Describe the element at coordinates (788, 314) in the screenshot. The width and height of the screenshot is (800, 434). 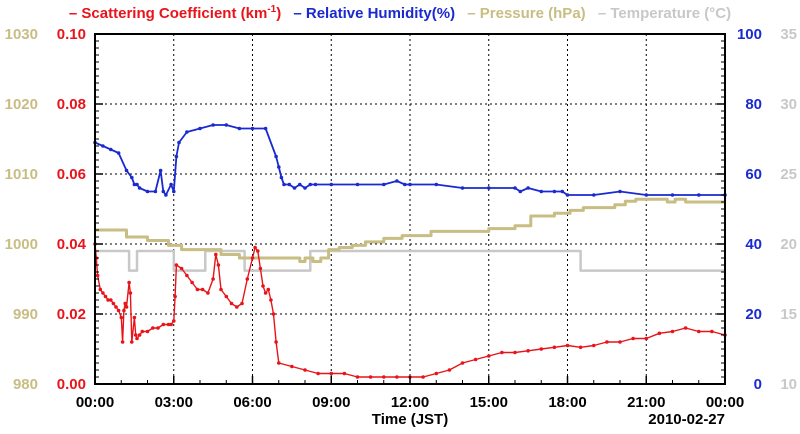
I see `temperature-tick-label: 15` at that location.